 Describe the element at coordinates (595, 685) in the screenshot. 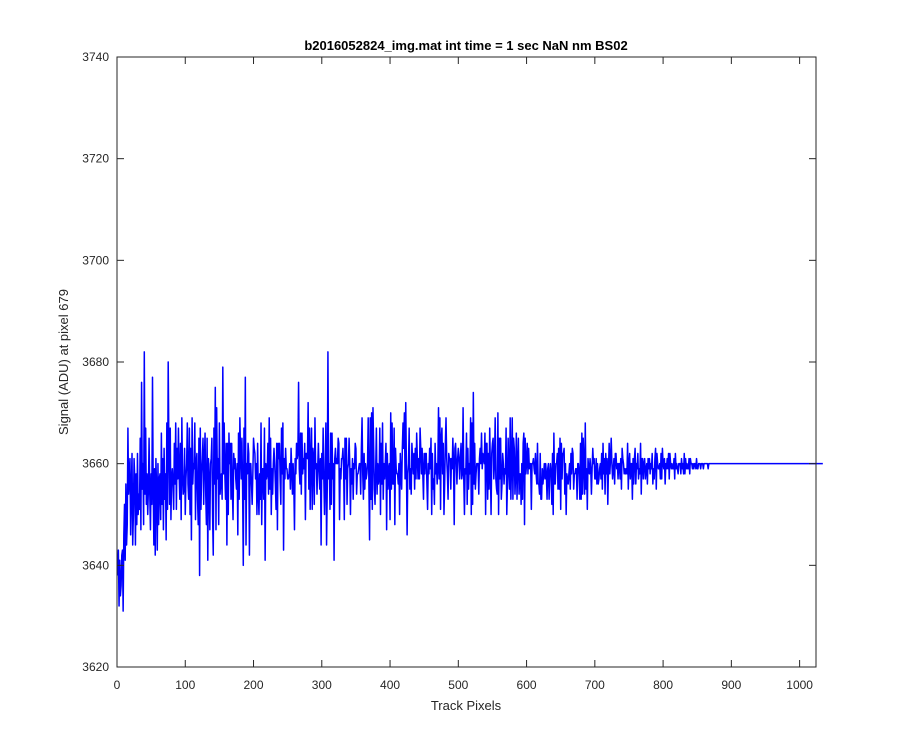

I see `x-tick-label: 700` at that location.